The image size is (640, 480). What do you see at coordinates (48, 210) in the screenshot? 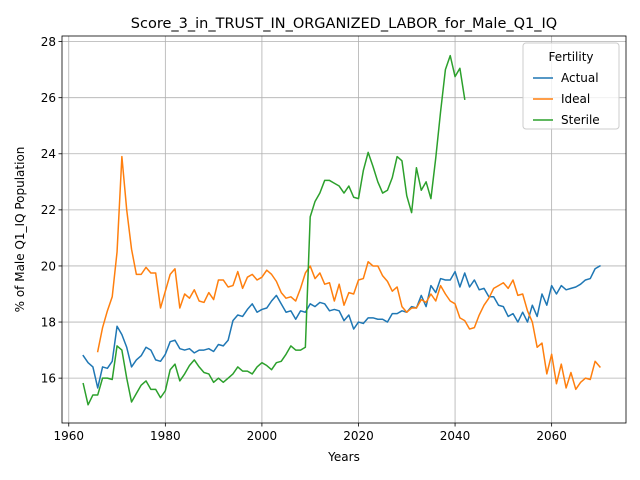
I see `y-tick-label: 22` at bounding box center [48, 210].